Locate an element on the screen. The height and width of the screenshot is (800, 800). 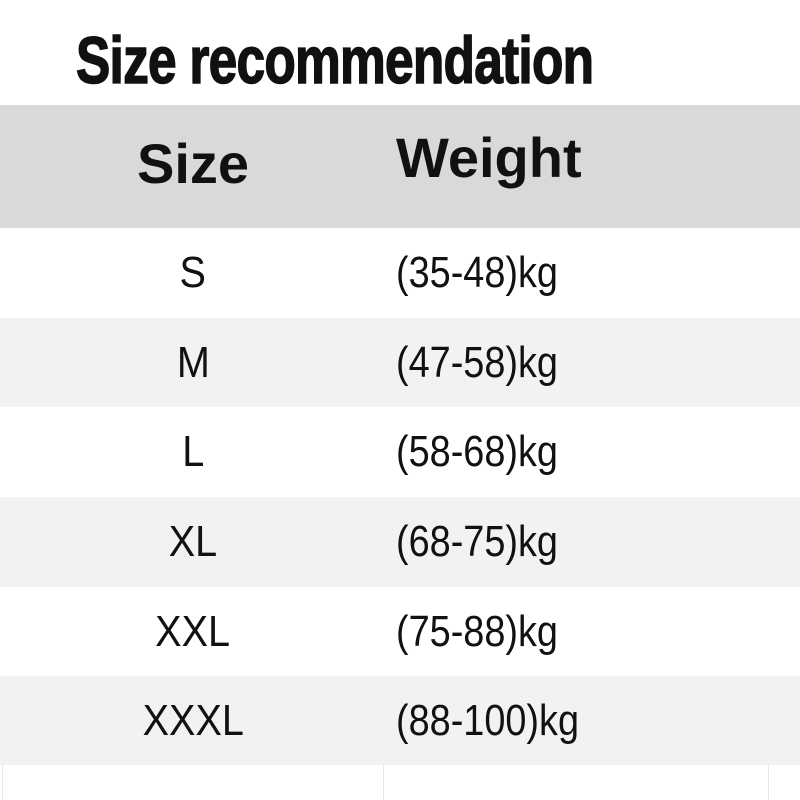
page-title: Size recommendation is located at coordinates (334, 60).